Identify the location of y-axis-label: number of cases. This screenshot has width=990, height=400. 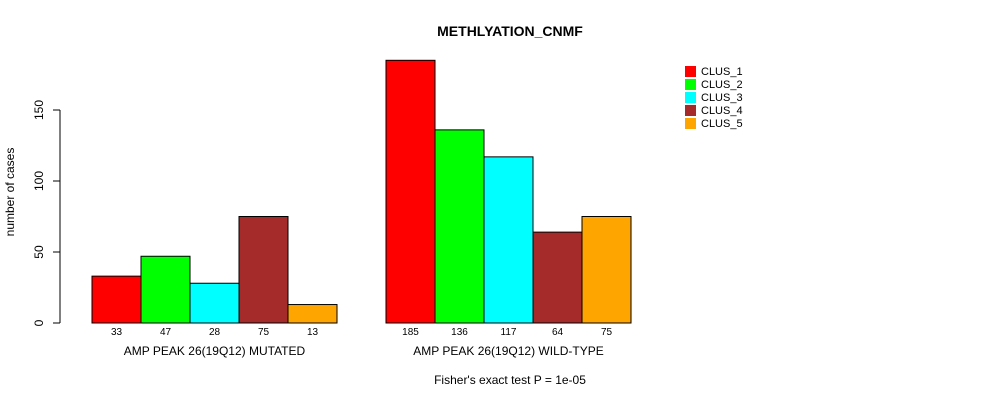
(10, 192).